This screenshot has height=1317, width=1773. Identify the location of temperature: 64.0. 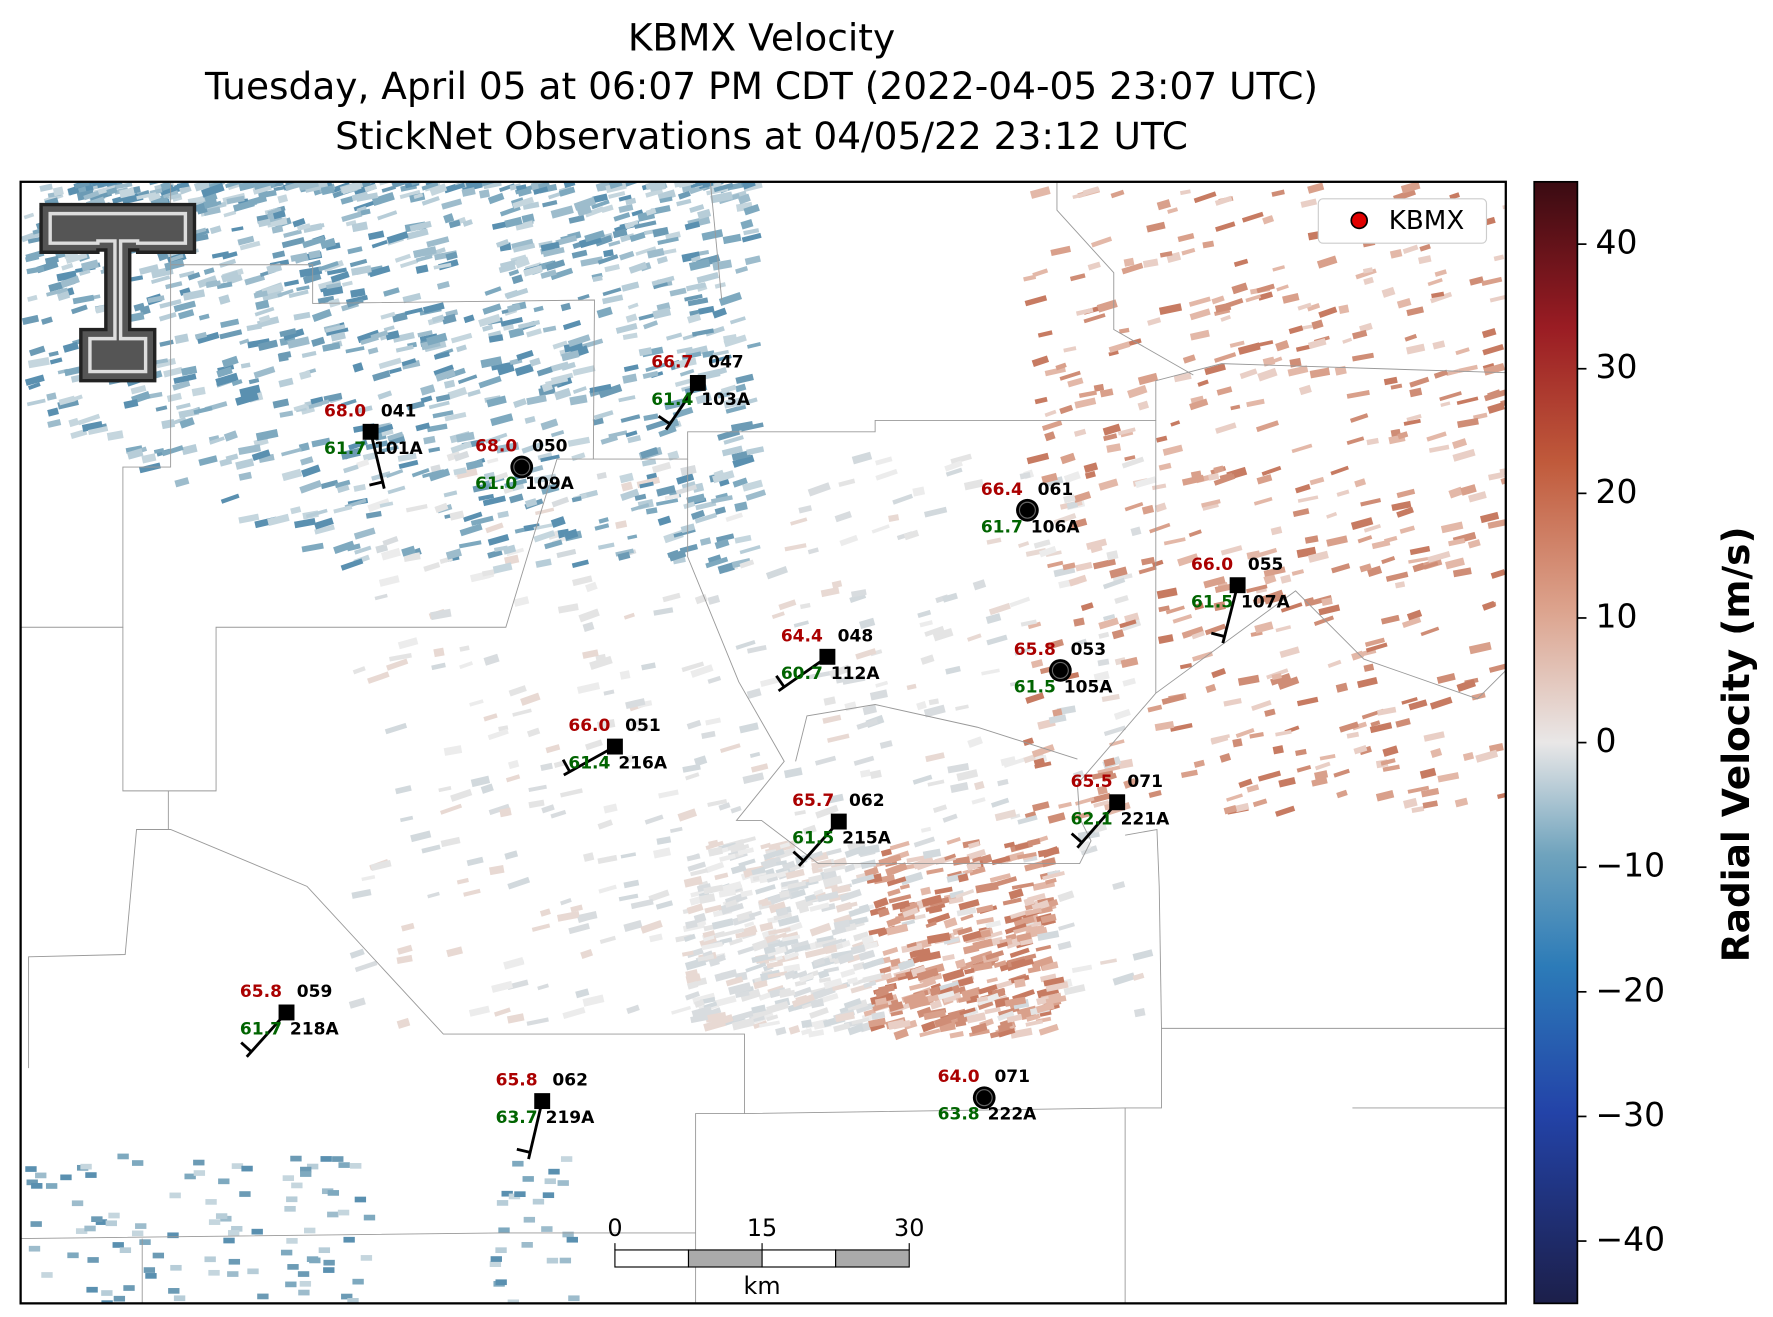
(959, 1077).